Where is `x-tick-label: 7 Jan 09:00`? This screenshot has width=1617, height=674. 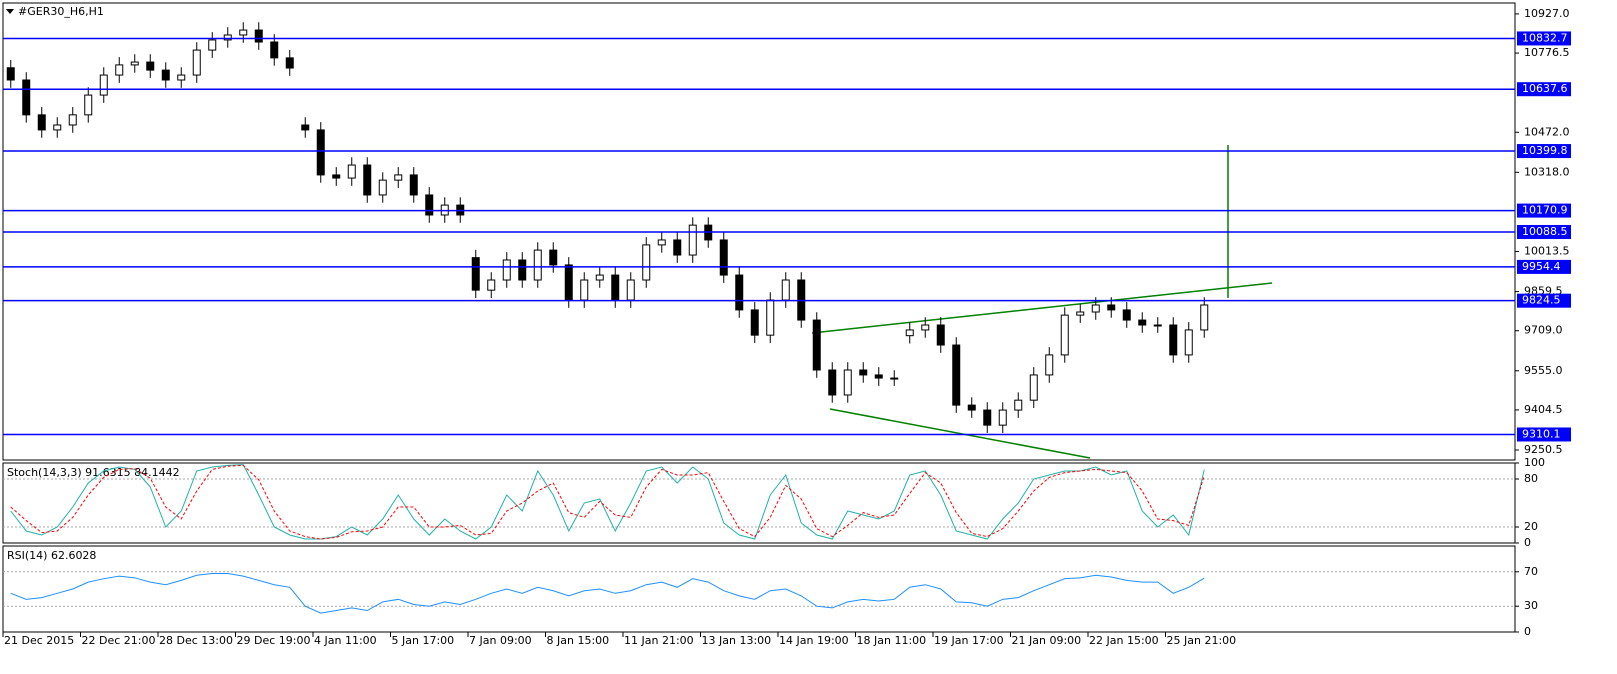 x-tick-label: 7 Jan 09:00 is located at coordinates (500, 640).